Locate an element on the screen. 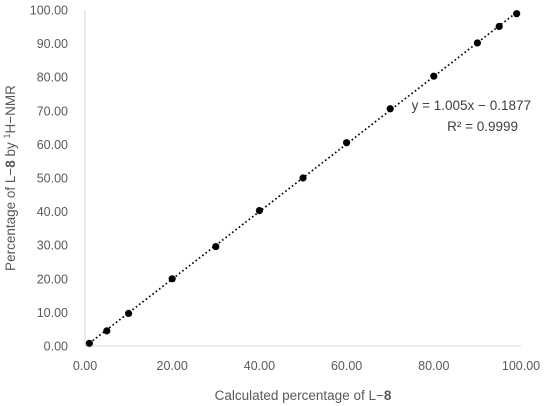  x-axis-title-text: Calculated percentage of L− is located at coordinates (299, 395).